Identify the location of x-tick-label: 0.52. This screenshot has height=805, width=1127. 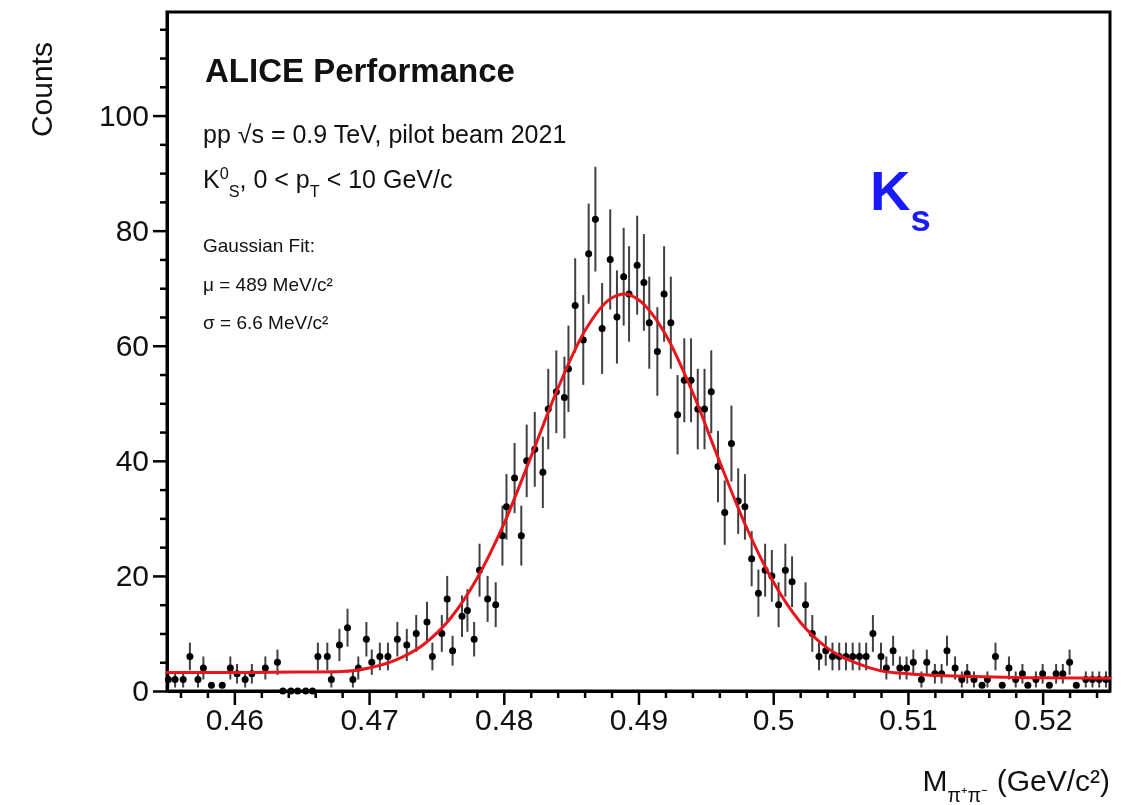
(1043, 720).